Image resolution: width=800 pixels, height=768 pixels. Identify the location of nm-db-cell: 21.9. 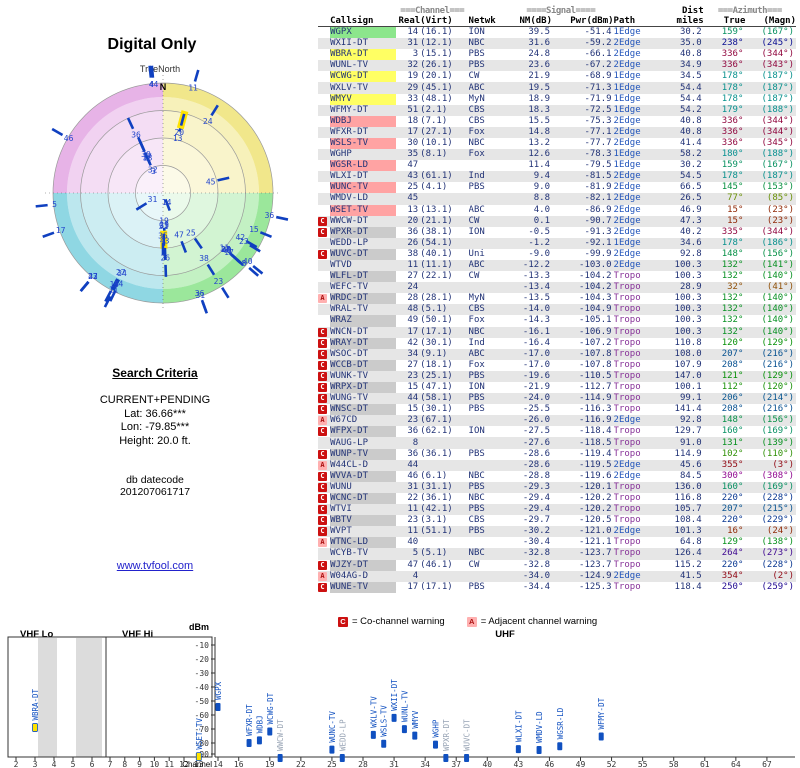
(539, 76).